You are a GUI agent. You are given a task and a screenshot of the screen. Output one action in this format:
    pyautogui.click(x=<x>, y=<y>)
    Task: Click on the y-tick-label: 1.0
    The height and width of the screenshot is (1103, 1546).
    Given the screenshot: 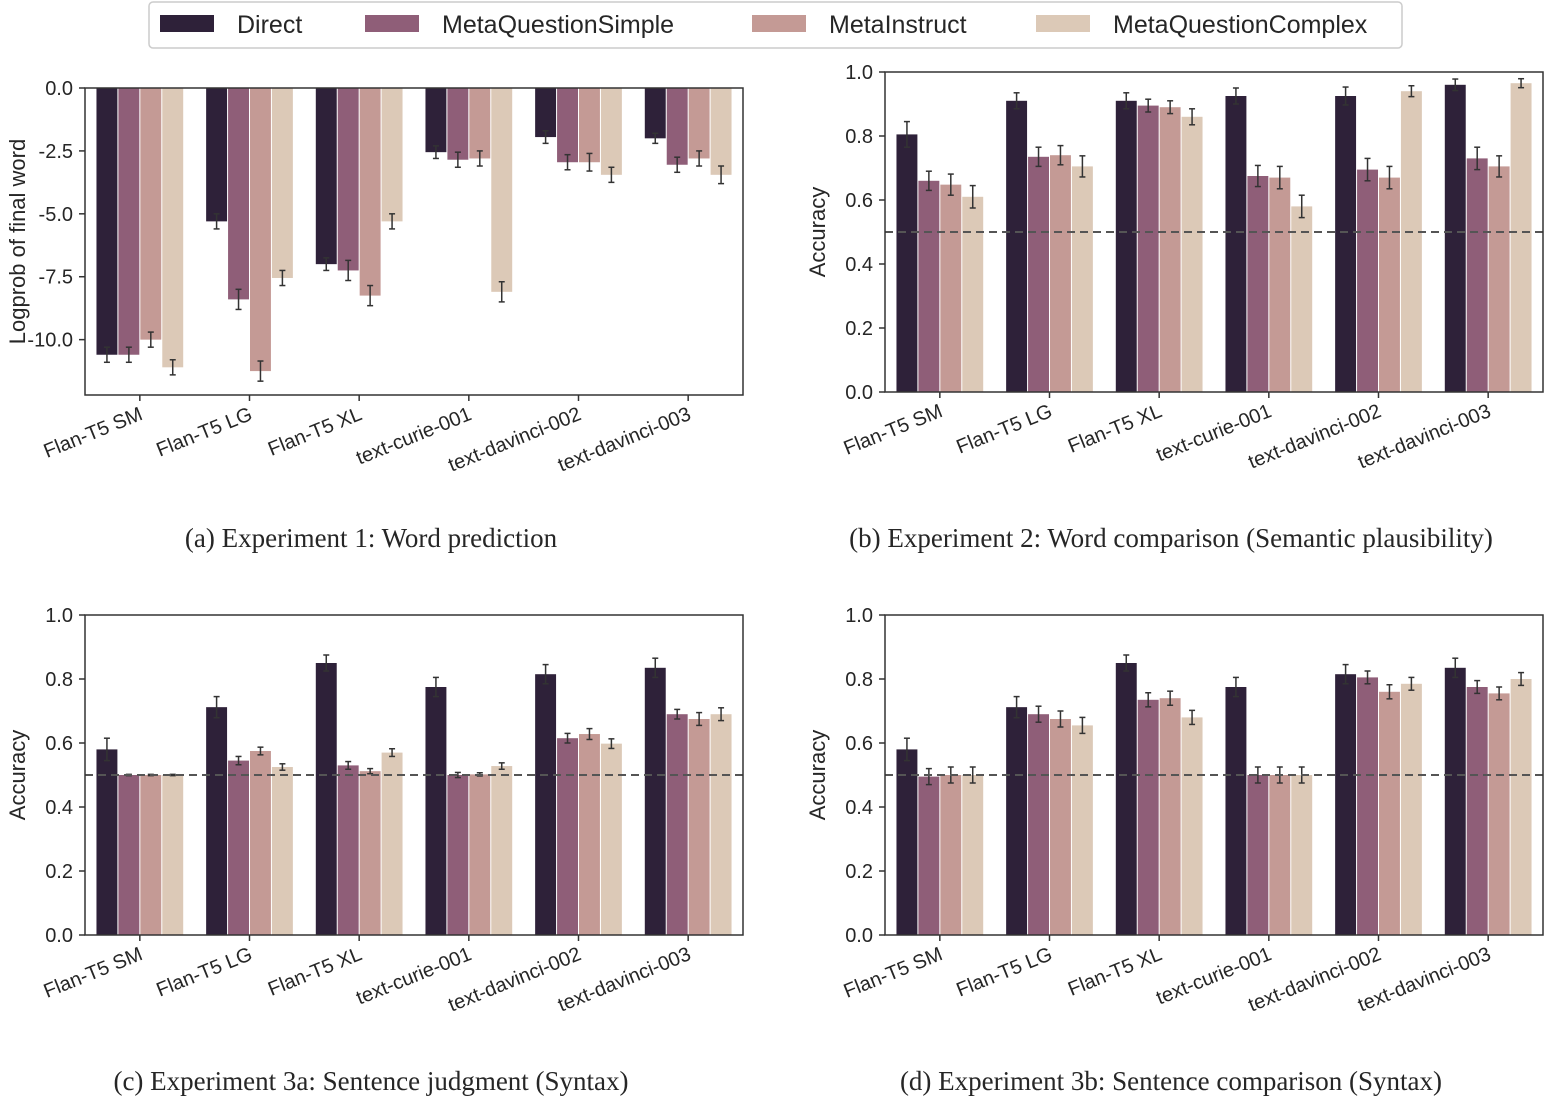 What is the action you would take?
    pyautogui.click(x=859, y=73)
    